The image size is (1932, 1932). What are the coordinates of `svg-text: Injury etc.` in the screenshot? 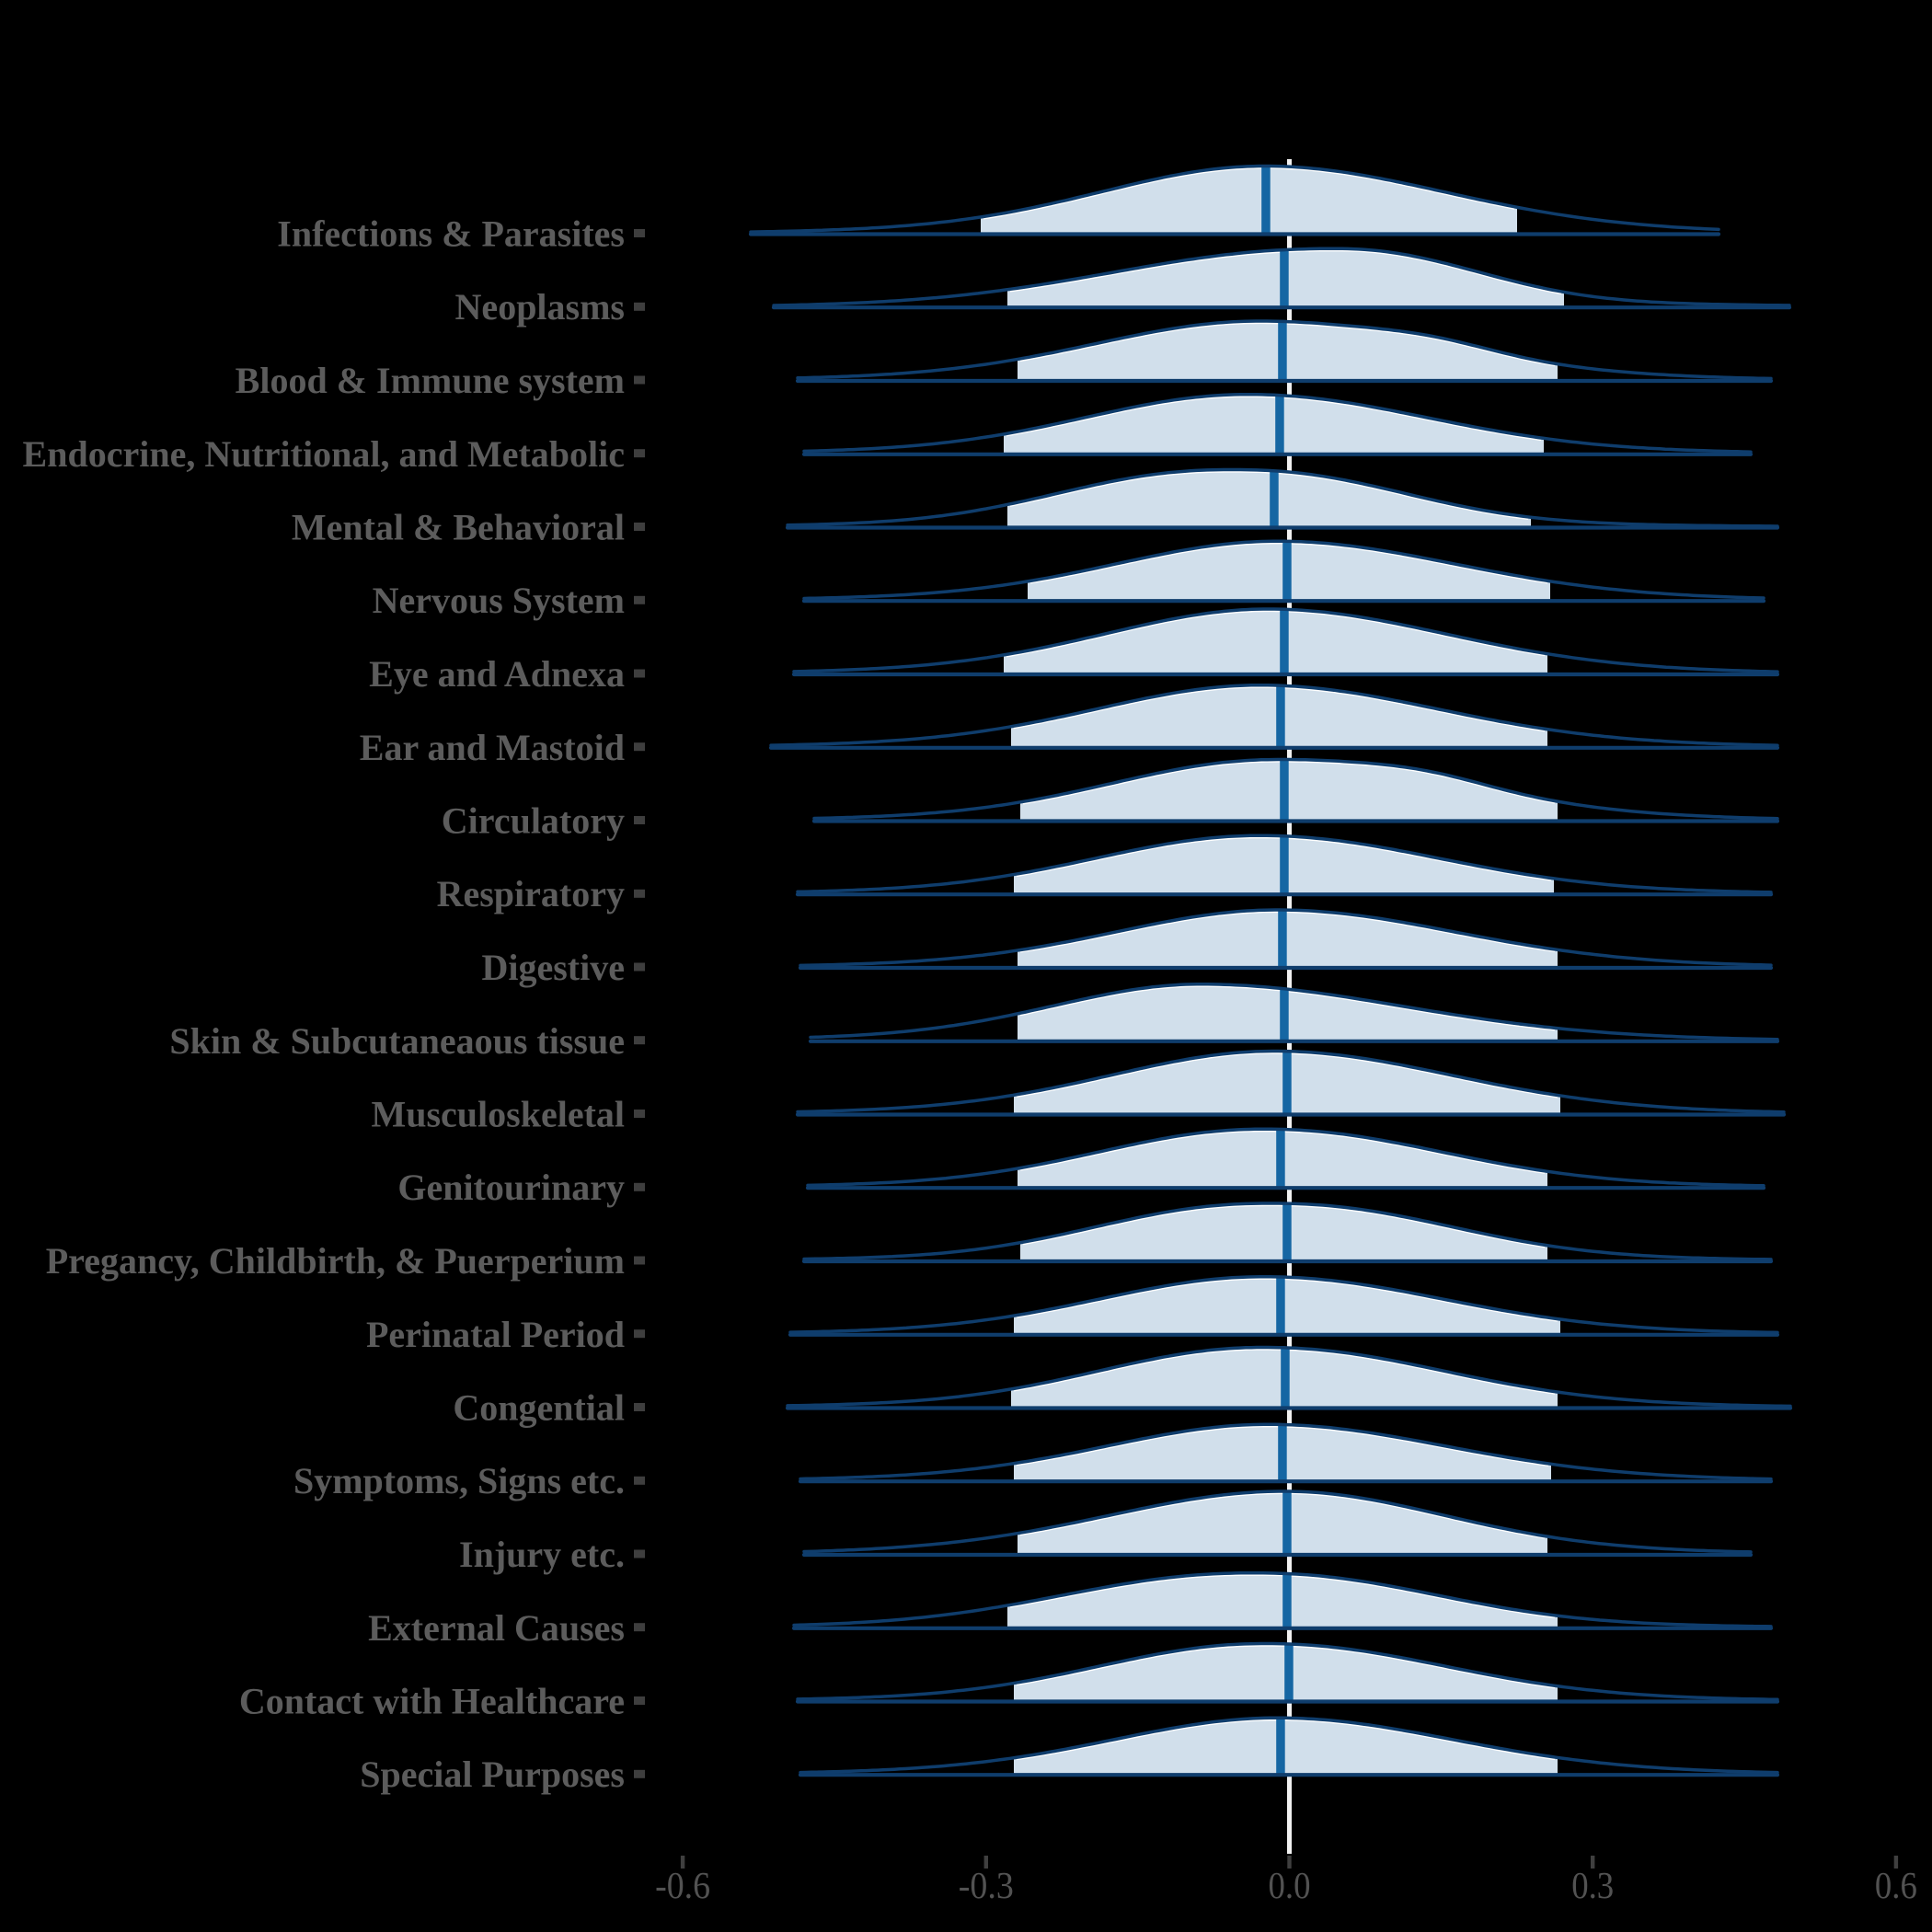 It's located at (542, 1554).